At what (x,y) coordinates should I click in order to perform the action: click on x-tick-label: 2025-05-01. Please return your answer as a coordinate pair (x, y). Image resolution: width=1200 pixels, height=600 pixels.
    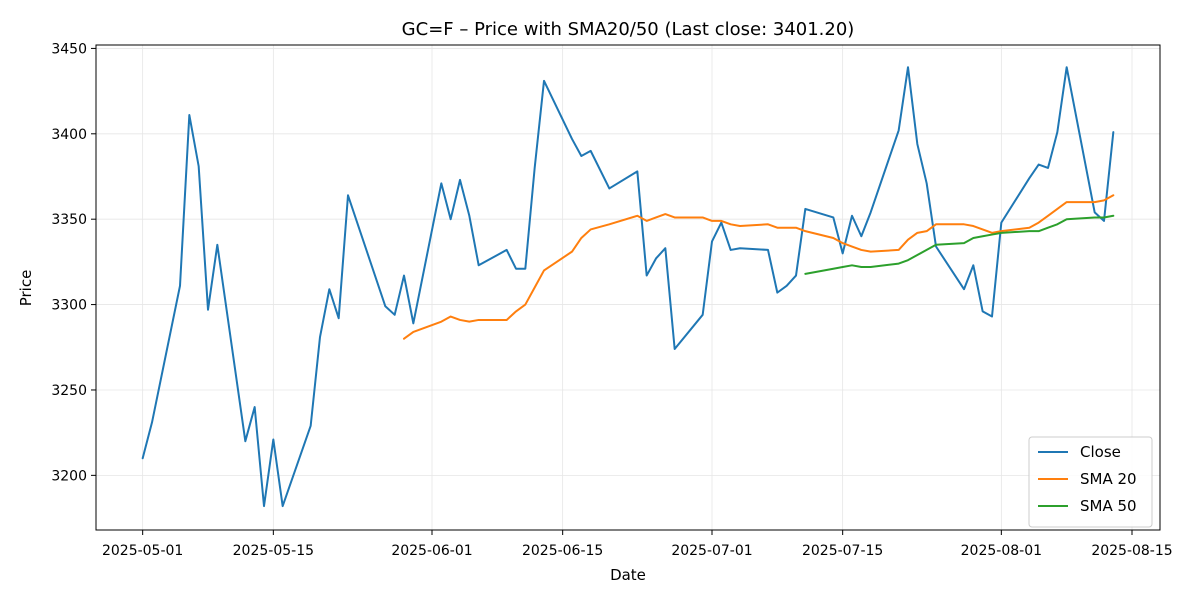
    Looking at the image, I should click on (142, 551).